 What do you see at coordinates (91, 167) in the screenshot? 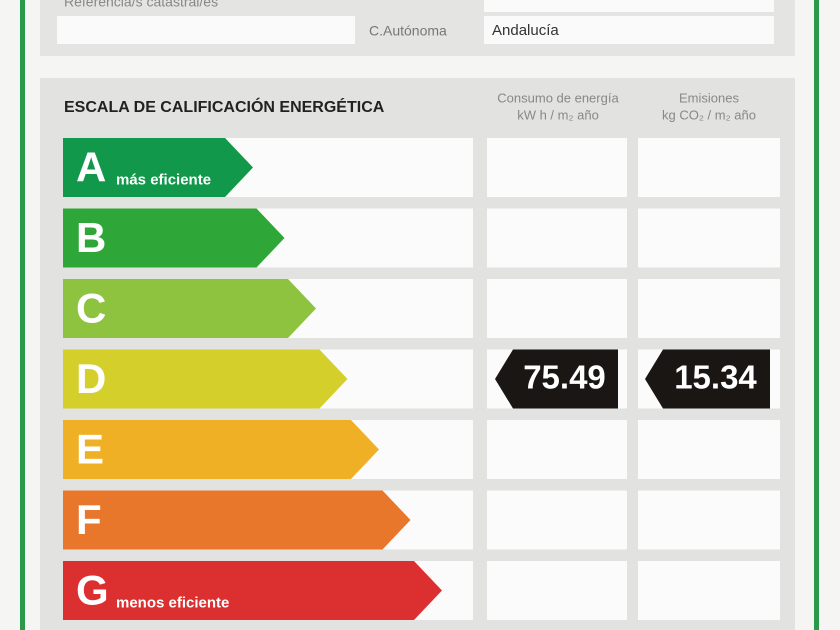
I see `rating-letter: A` at bounding box center [91, 167].